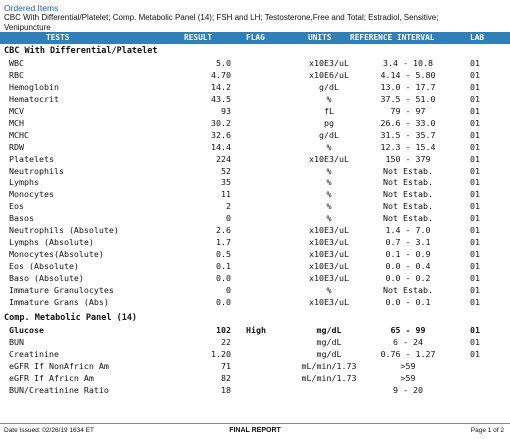  I want to click on test-result: 0.5, so click(223, 254).